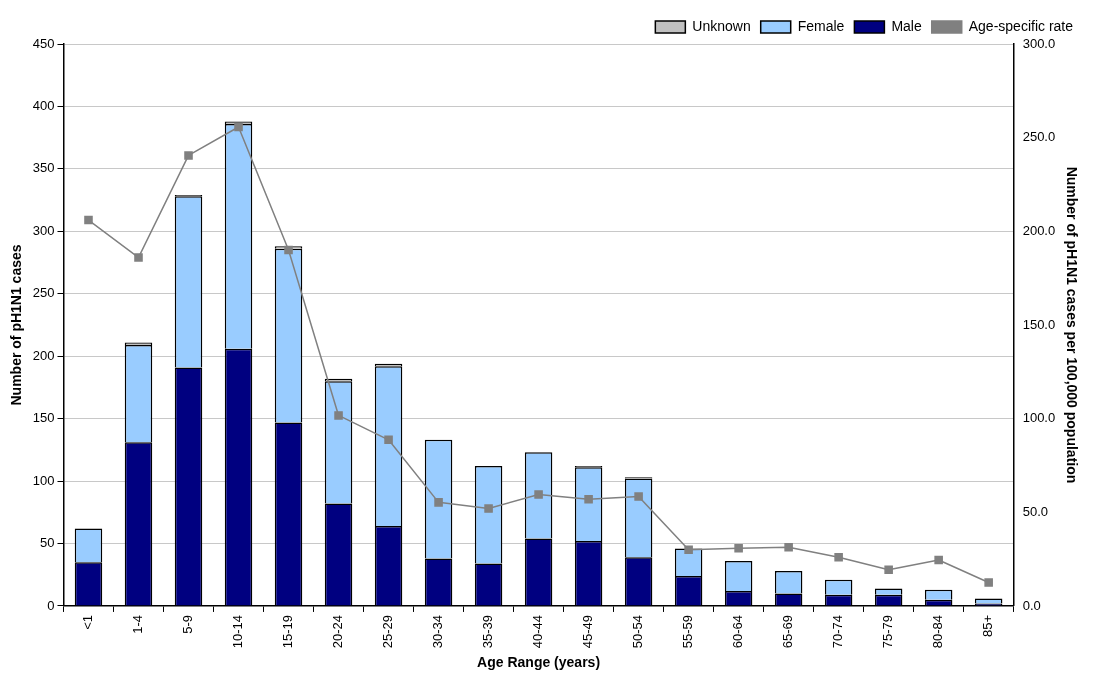 This screenshot has width=1093, height=681. Describe the element at coordinates (638, 631) in the screenshot. I see `x-tick-label: 50-54` at that location.